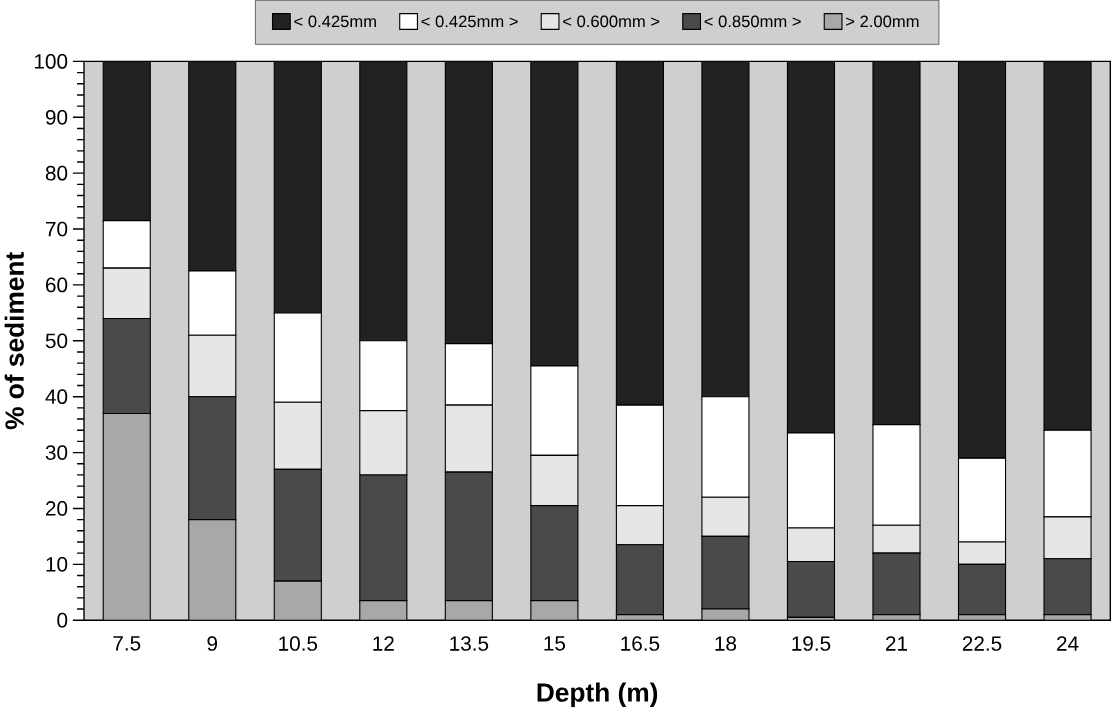 The height and width of the screenshot is (712, 1111). Describe the element at coordinates (469, 644) in the screenshot. I see `x-tick-label: 13.5` at that location.